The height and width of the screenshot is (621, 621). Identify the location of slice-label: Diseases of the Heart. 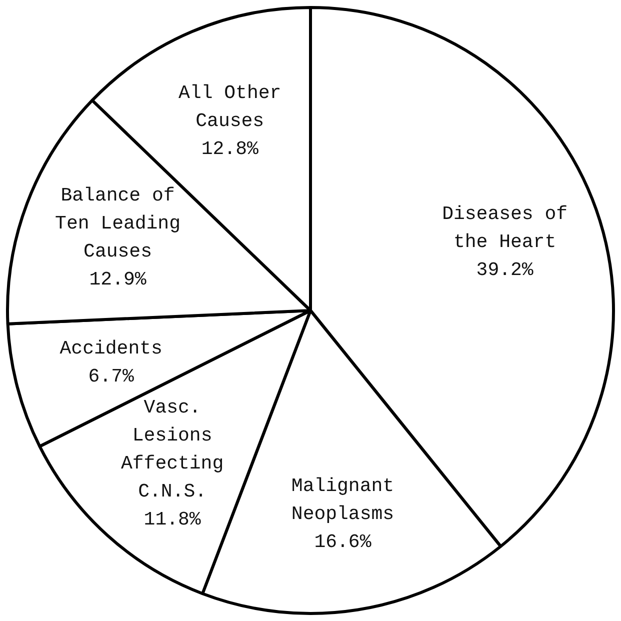
(505, 227).